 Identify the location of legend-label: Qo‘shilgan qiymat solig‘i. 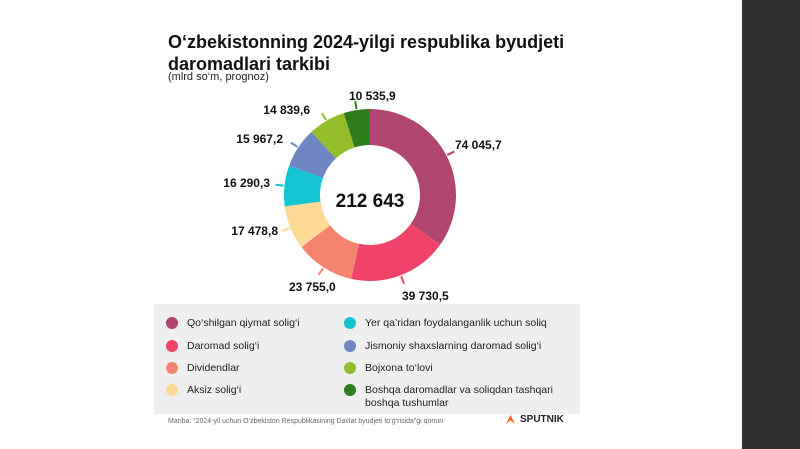
(243, 323).